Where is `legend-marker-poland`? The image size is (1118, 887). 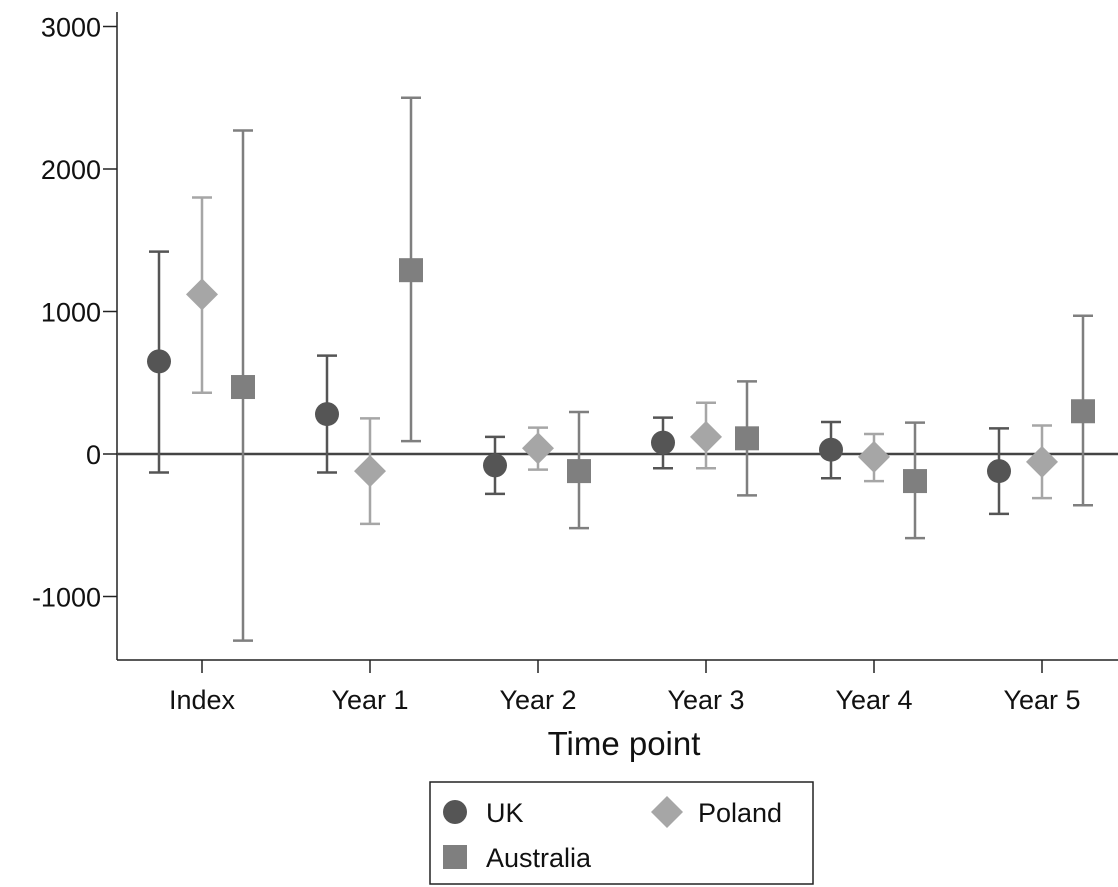 legend-marker-poland is located at coordinates (667, 812).